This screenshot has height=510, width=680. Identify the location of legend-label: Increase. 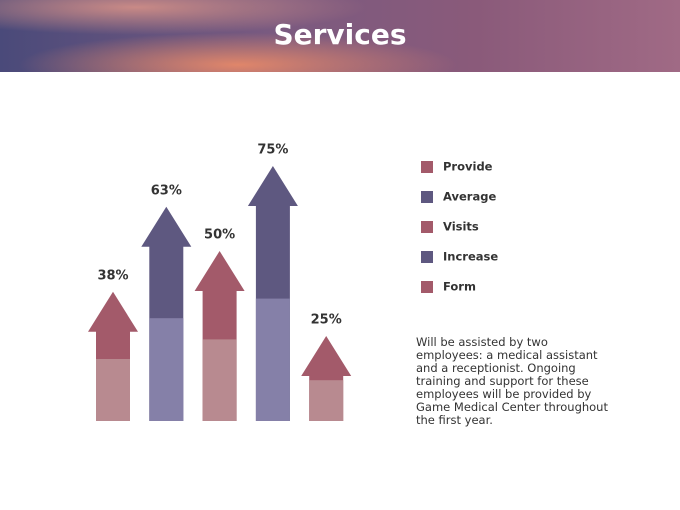
(470, 257).